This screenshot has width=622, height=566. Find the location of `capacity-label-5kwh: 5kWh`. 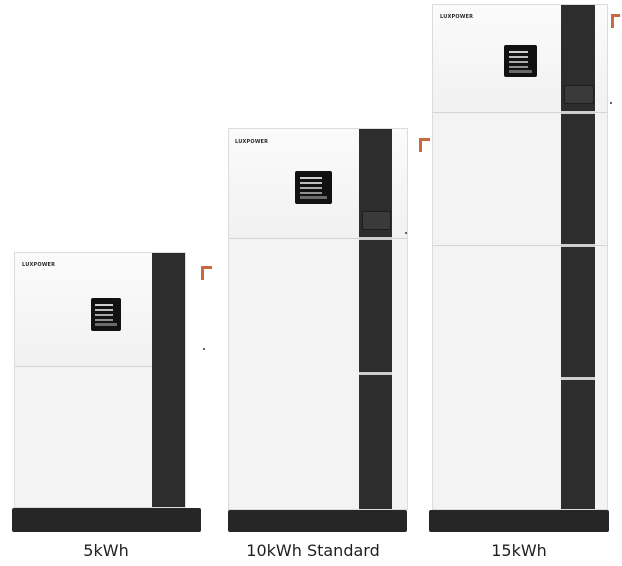

capacity-label-5kwh: 5kWh is located at coordinates (106, 550).